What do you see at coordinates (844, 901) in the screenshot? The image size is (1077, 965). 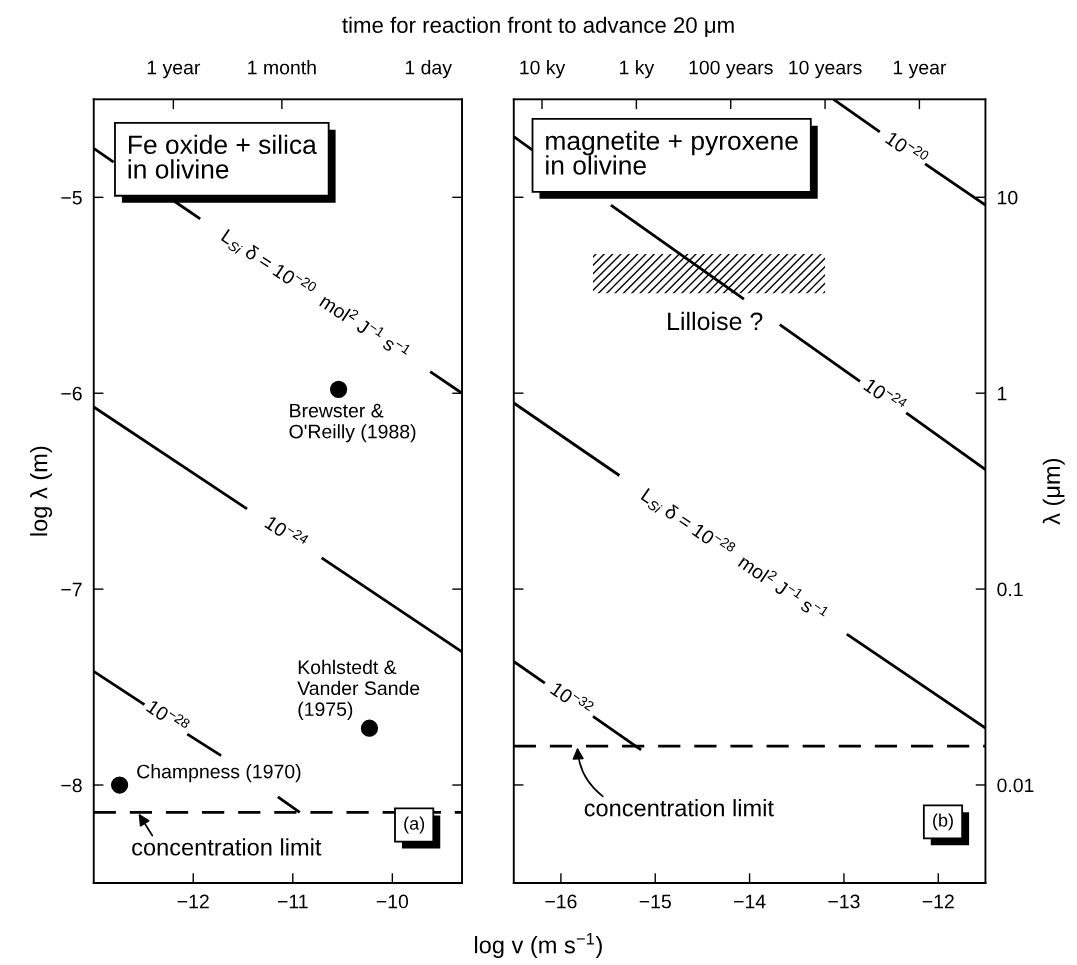 I see `x-tick-label: −13` at bounding box center [844, 901].